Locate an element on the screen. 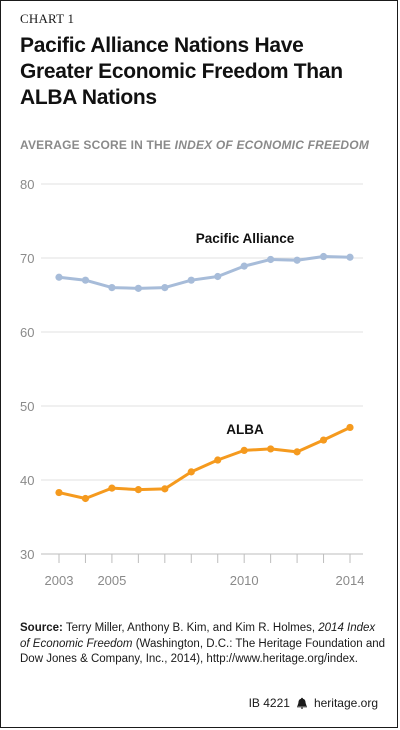 This screenshot has width=400, height=730. y-tick-label: 40 is located at coordinates (27, 480).